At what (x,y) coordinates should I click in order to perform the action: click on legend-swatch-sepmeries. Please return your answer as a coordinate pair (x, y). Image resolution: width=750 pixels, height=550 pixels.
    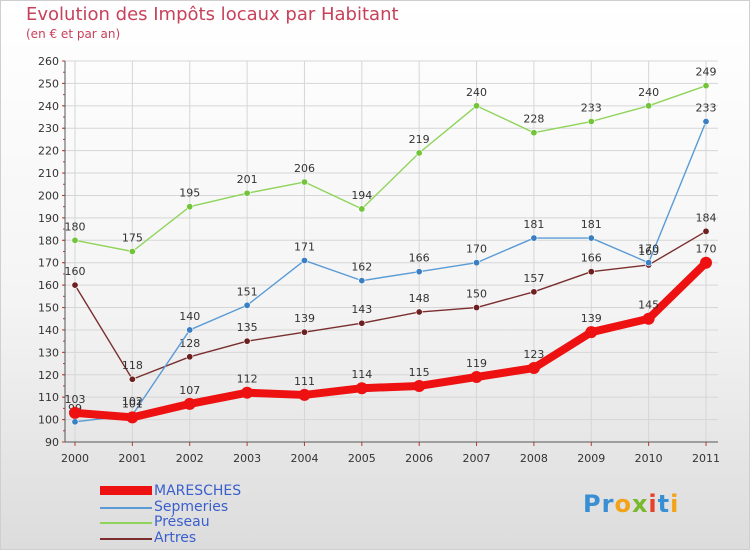
    Looking at the image, I should click on (126, 507).